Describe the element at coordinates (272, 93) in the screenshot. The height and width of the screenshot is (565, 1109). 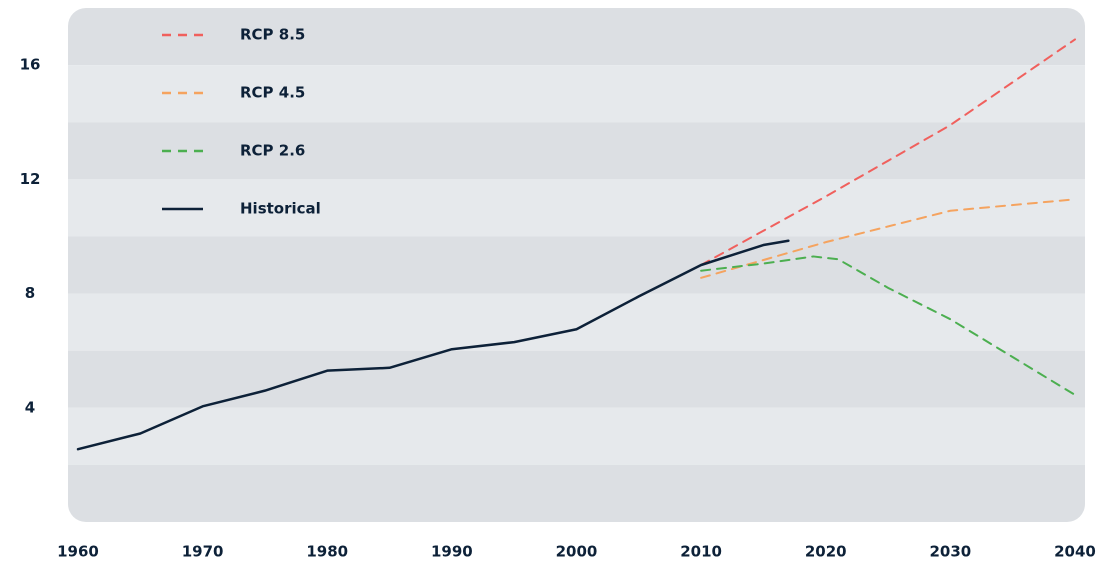
I see `legend-label: RCP 4.5` at that location.